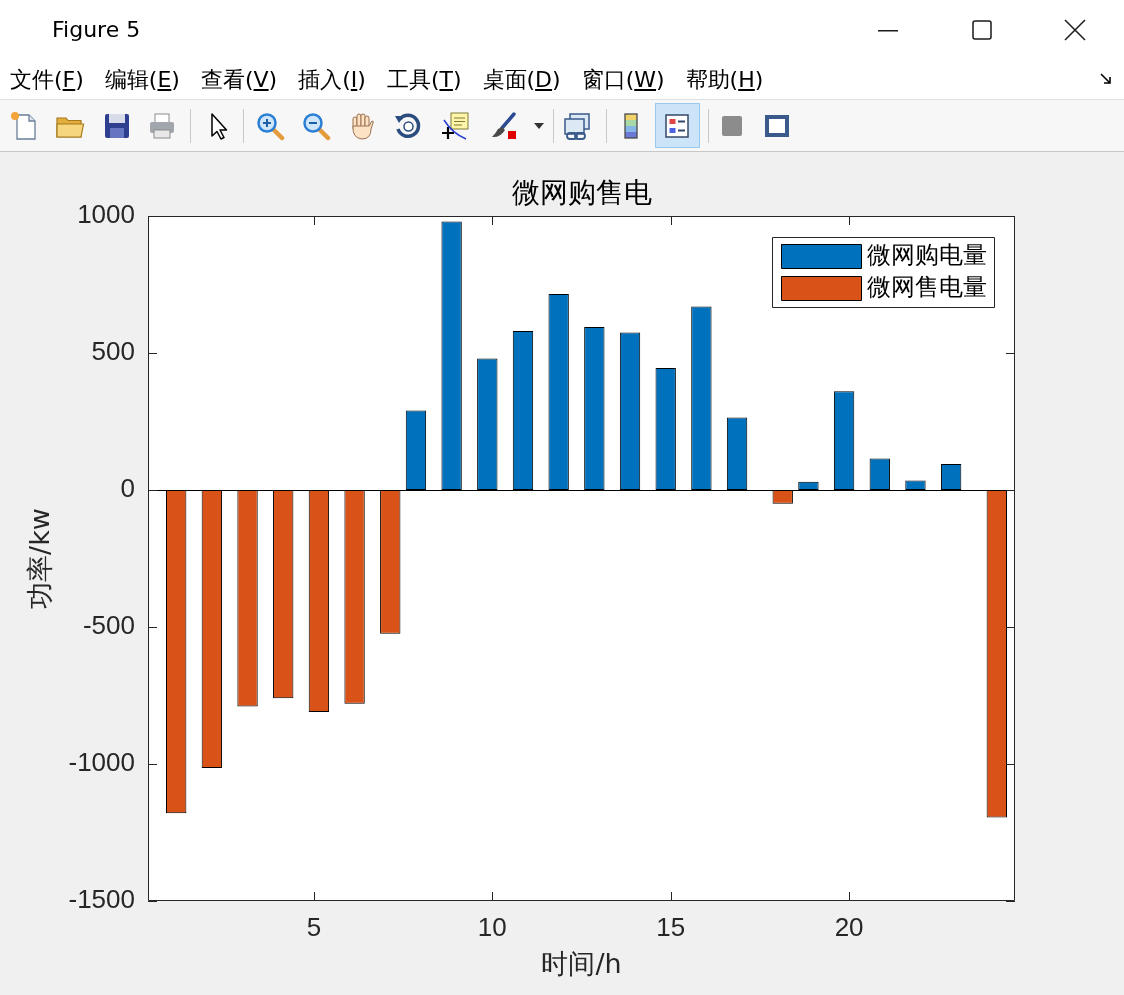 The width and height of the screenshot is (1124, 995). What do you see at coordinates (849, 926) in the screenshot?
I see `x-tick-label: 20` at bounding box center [849, 926].